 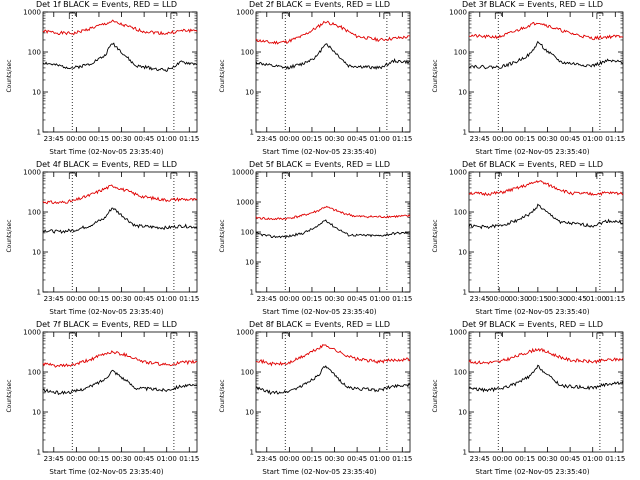 What do you see at coordinates (106, 164) in the screenshot?
I see `chart-title: Det 4f BLACK = Events, RED = LLD` at bounding box center [106, 164].